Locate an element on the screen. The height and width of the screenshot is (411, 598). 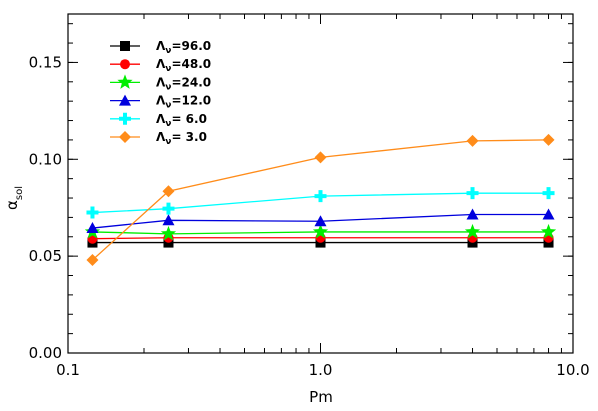
legend-item-1: Λν=96.0 is located at coordinates (160, 47).